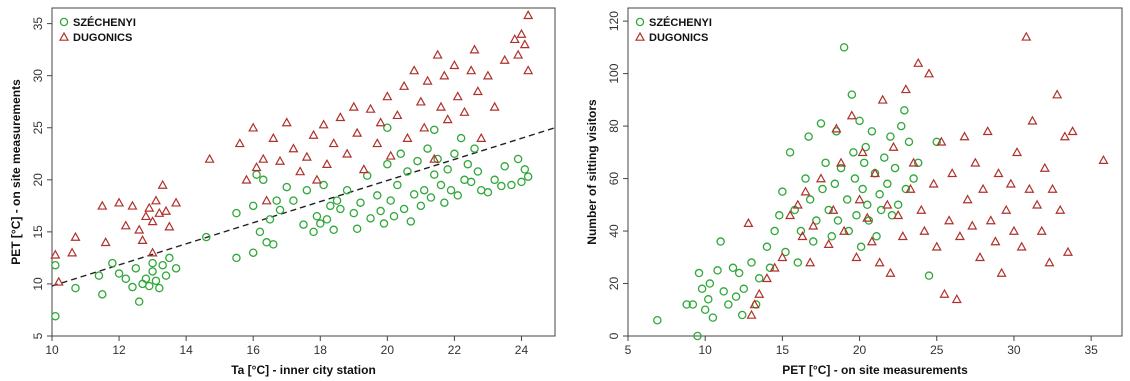 The image size is (1130, 381). Describe the element at coordinates (254, 350) in the screenshot. I see `left-x-tick-label: 16` at that location.